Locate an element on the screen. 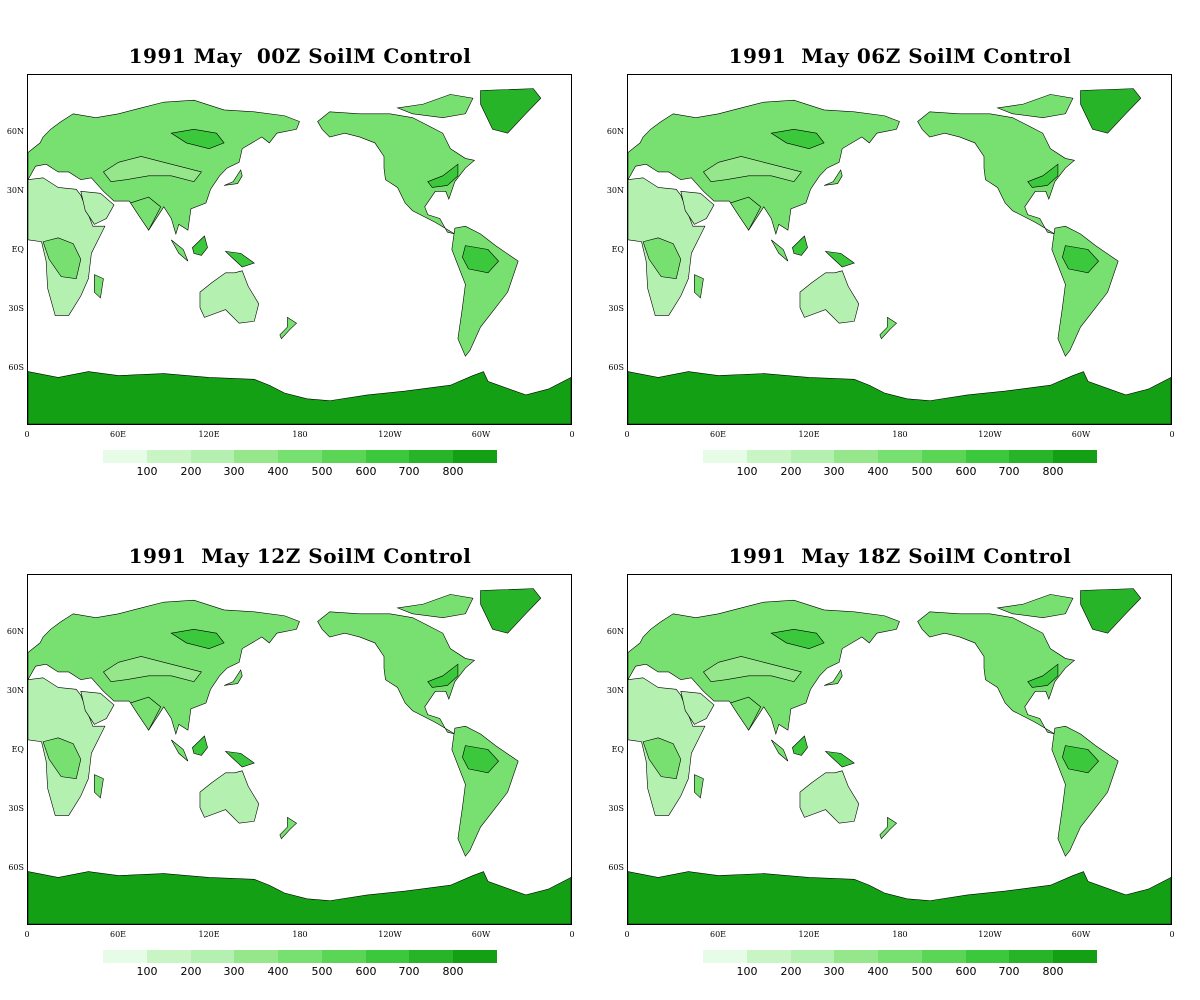 This screenshot has width=1200, height=1000. panel-title: 1991 May 18Z SoilM Control is located at coordinates (900, 556).